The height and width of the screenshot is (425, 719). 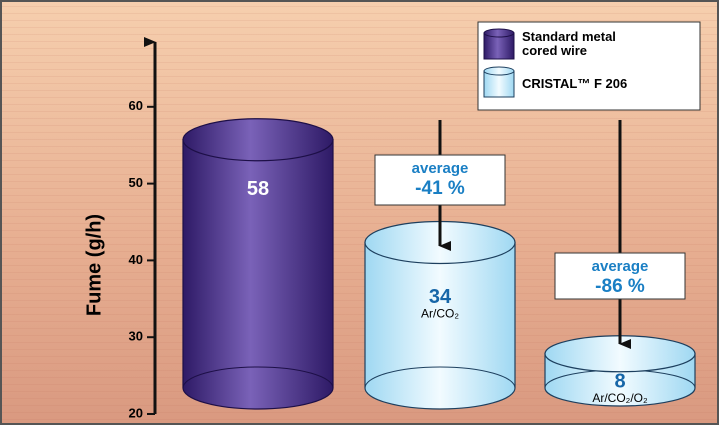 What do you see at coordinates (619, 381) in the screenshot?
I see `value-label: 8` at bounding box center [619, 381].